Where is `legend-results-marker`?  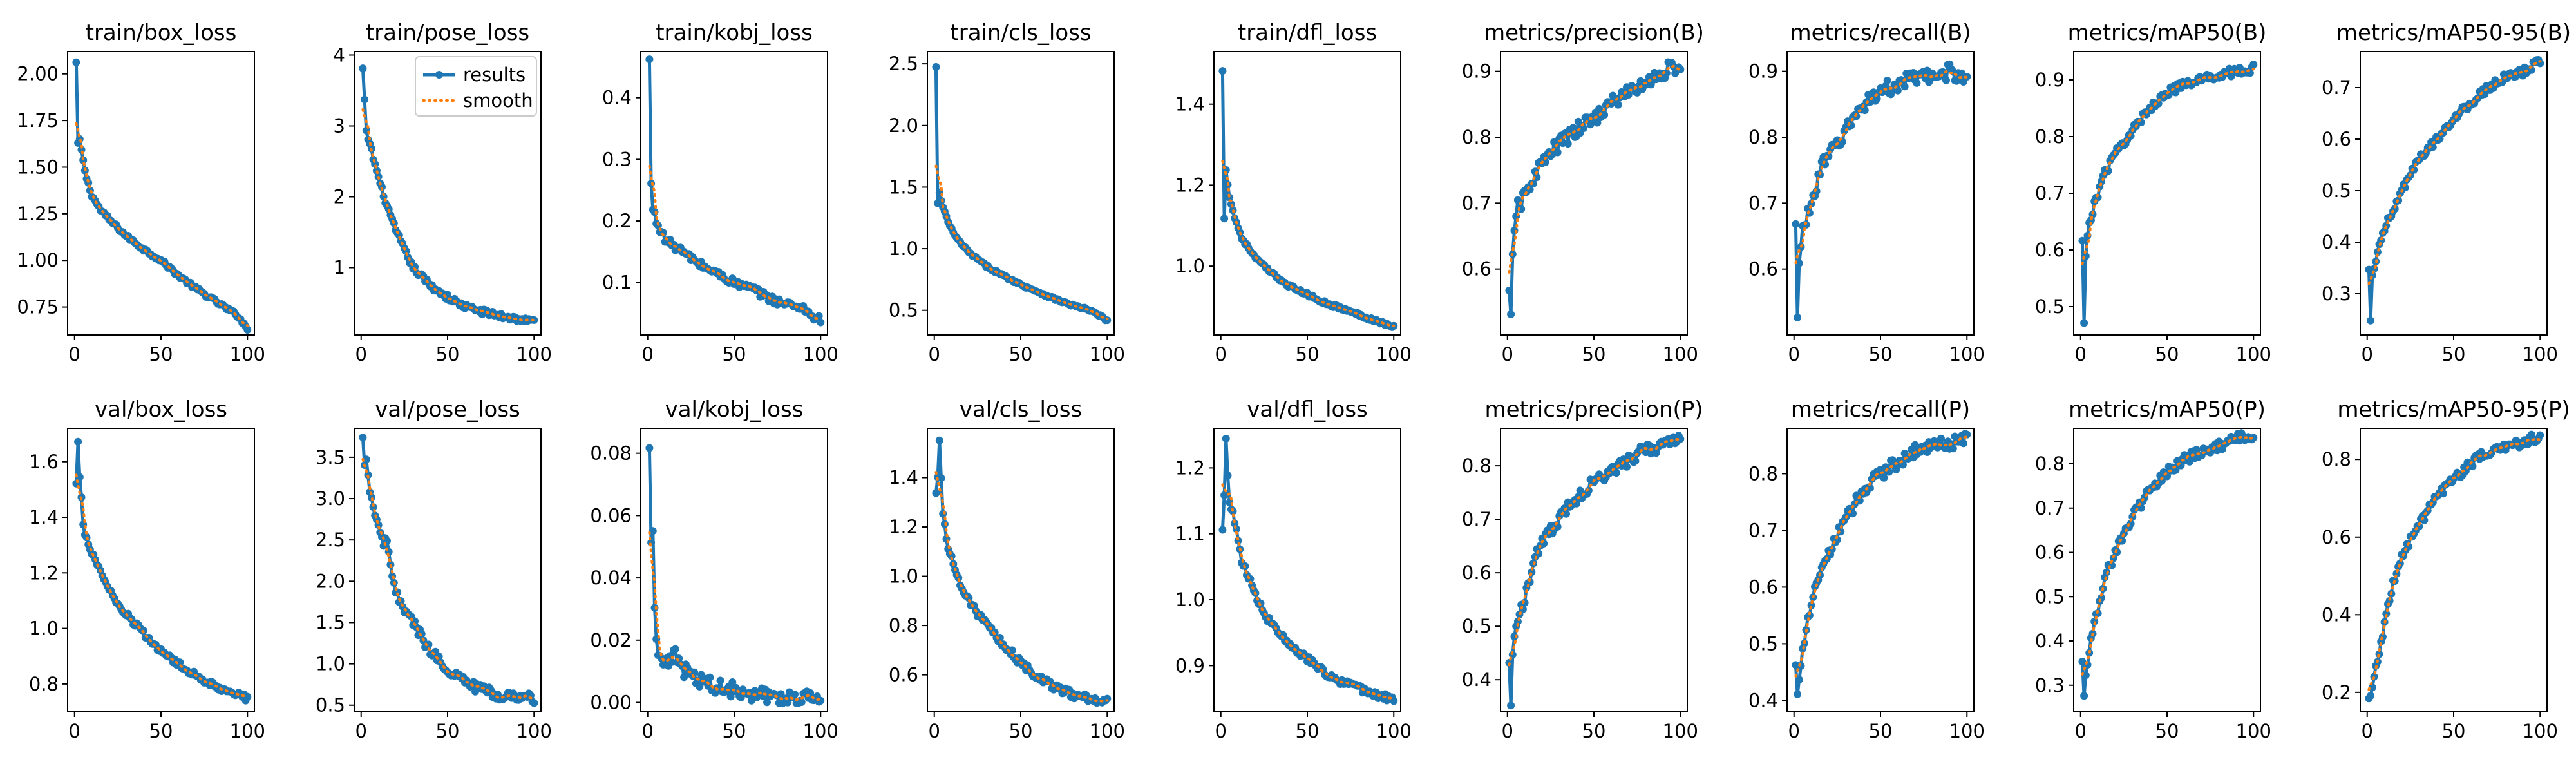 legend-results-marker is located at coordinates (439, 75).